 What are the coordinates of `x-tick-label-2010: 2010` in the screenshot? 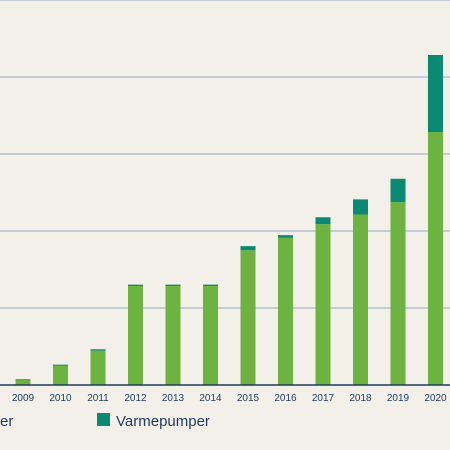 It's located at (60, 398).